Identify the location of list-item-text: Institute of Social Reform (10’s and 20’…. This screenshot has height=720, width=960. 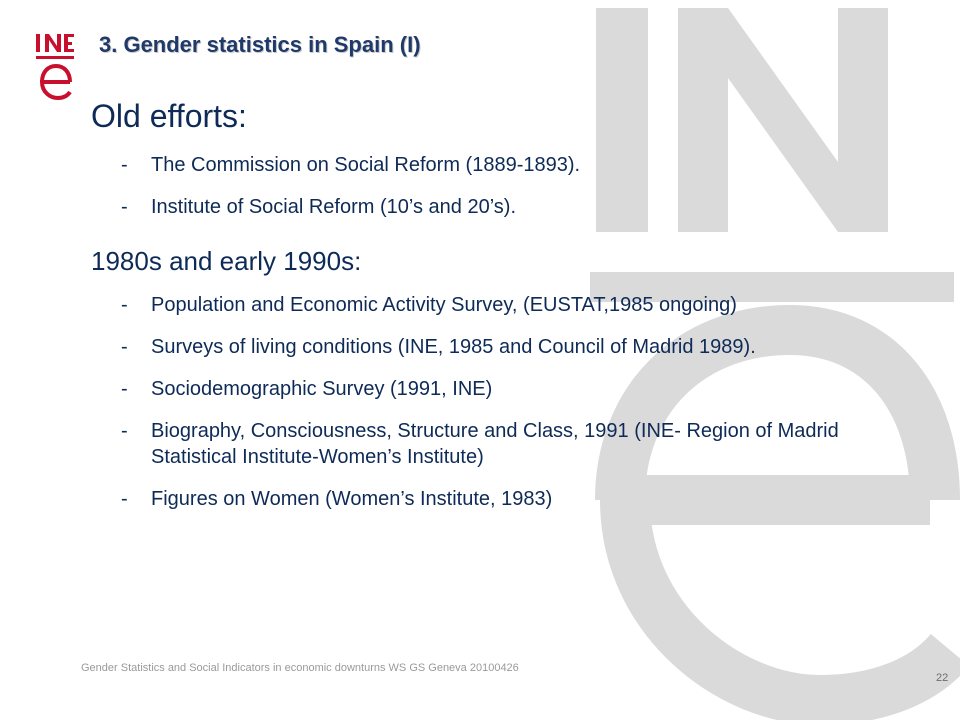
(333, 207).